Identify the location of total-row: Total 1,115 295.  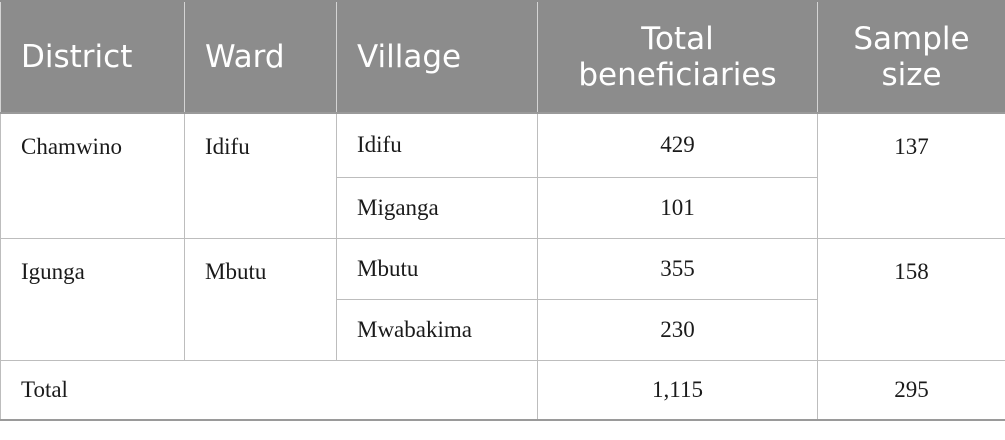
(502, 390).